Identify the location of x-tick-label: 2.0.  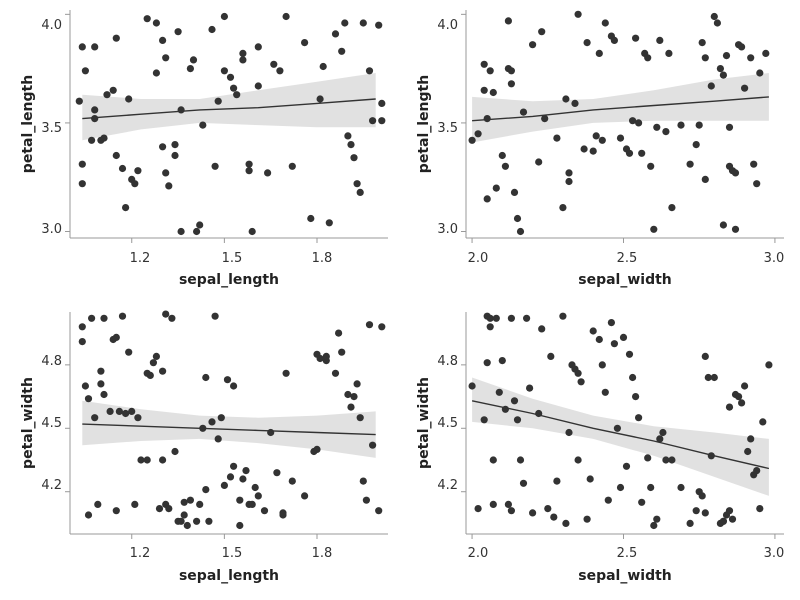
(478, 258).